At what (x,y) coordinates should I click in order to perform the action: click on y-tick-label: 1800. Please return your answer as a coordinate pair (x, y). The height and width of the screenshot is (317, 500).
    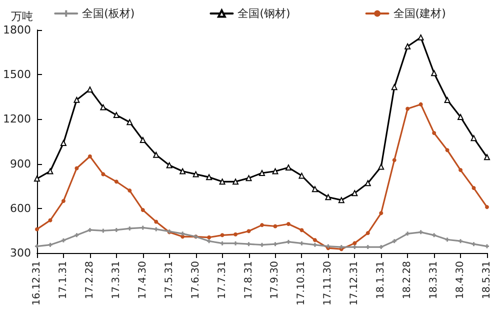
    Looking at the image, I should click on (17, 30).